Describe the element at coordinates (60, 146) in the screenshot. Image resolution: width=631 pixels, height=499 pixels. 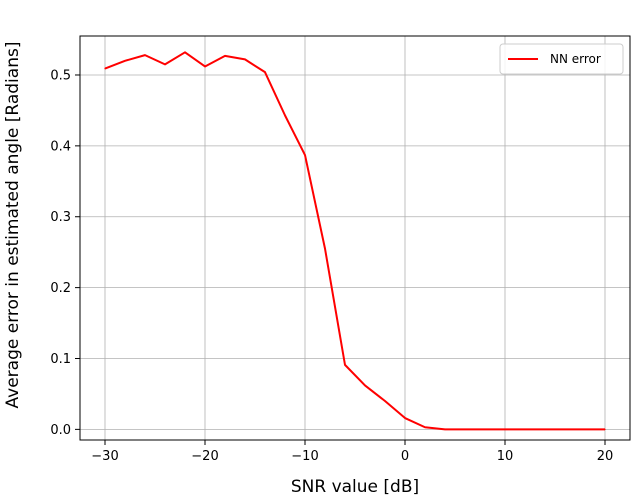
I see `y-tick-label: 0.4` at that location.